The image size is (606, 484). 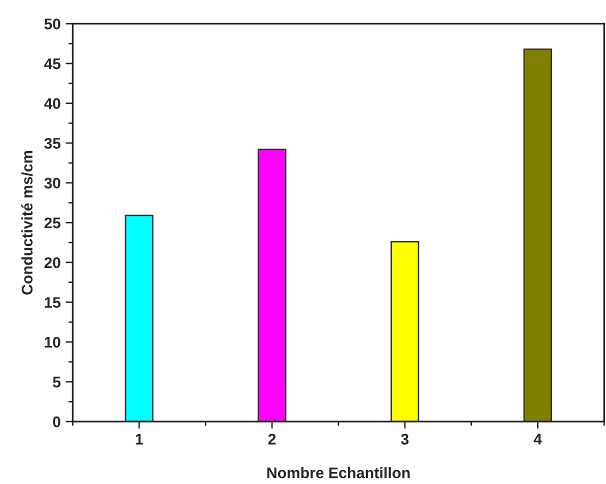 I want to click on x-tick-label: 2, so click(x=272, y=439).